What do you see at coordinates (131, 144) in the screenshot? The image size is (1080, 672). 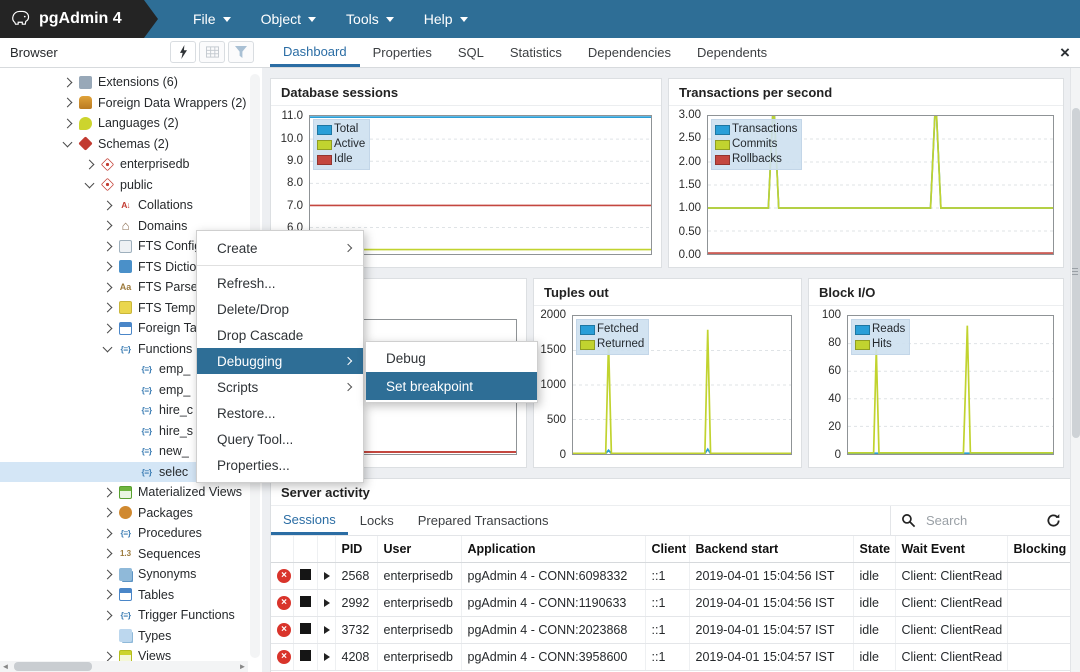 I see `tree-item: Schemas (2)` at bounding box center [131, 144].